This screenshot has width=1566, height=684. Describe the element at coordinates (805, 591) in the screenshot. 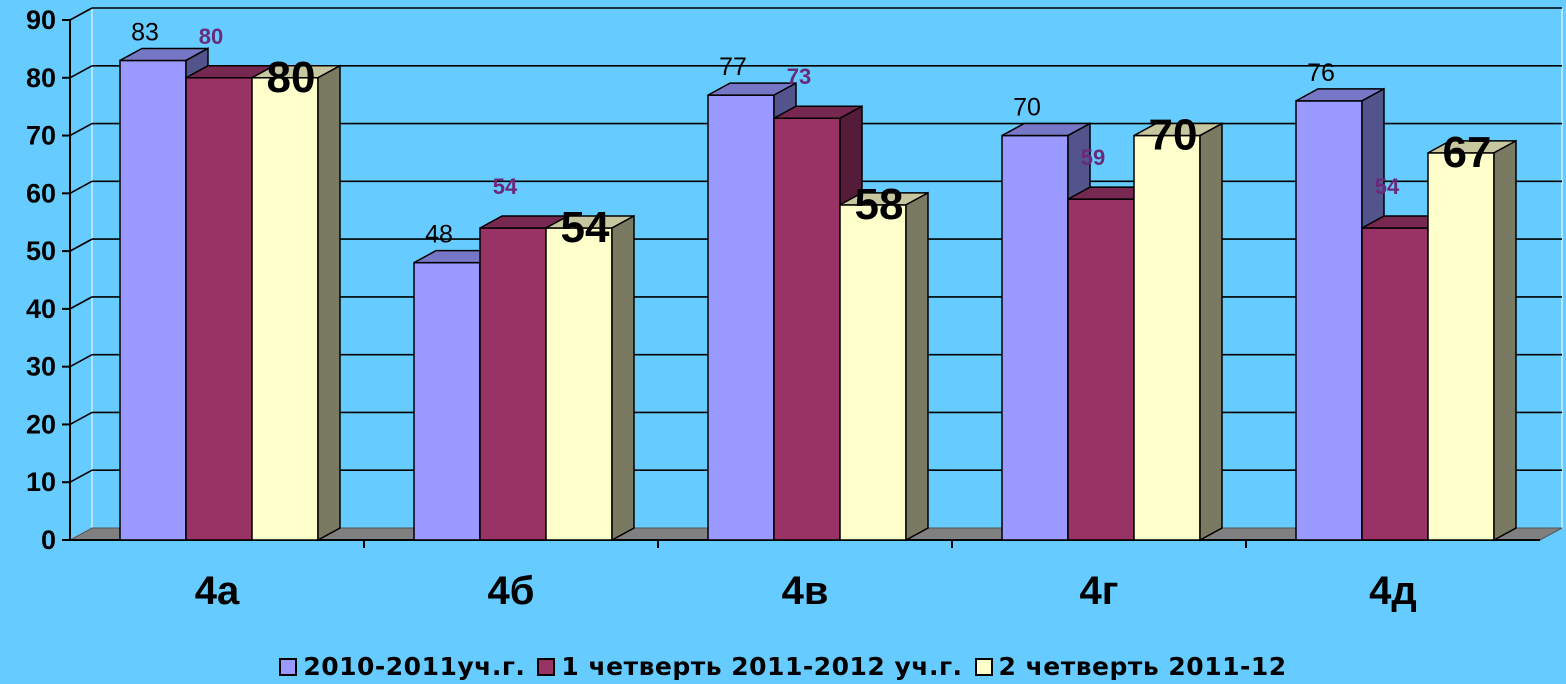

I see `x-tick-label: 4в` at that location.